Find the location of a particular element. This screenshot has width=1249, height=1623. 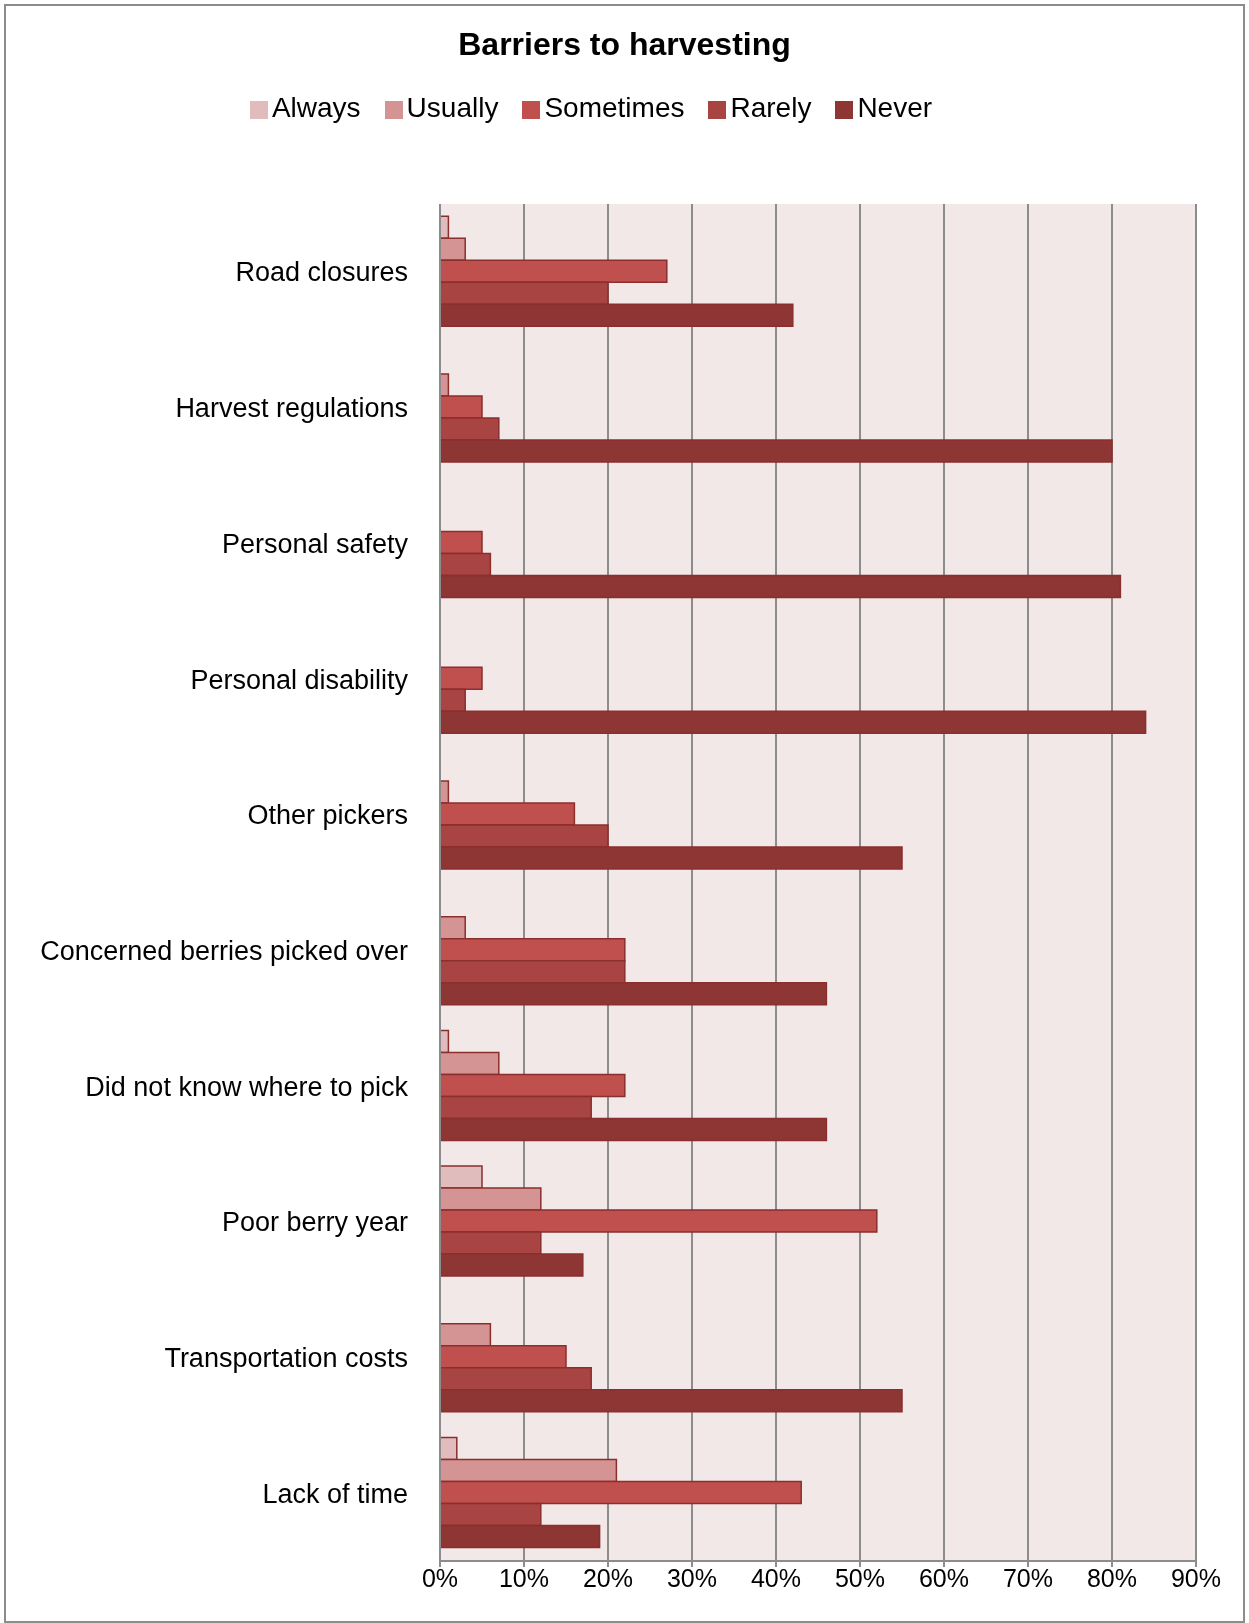

x-tick-label: 80% is located at coordinates (1112, 1577).